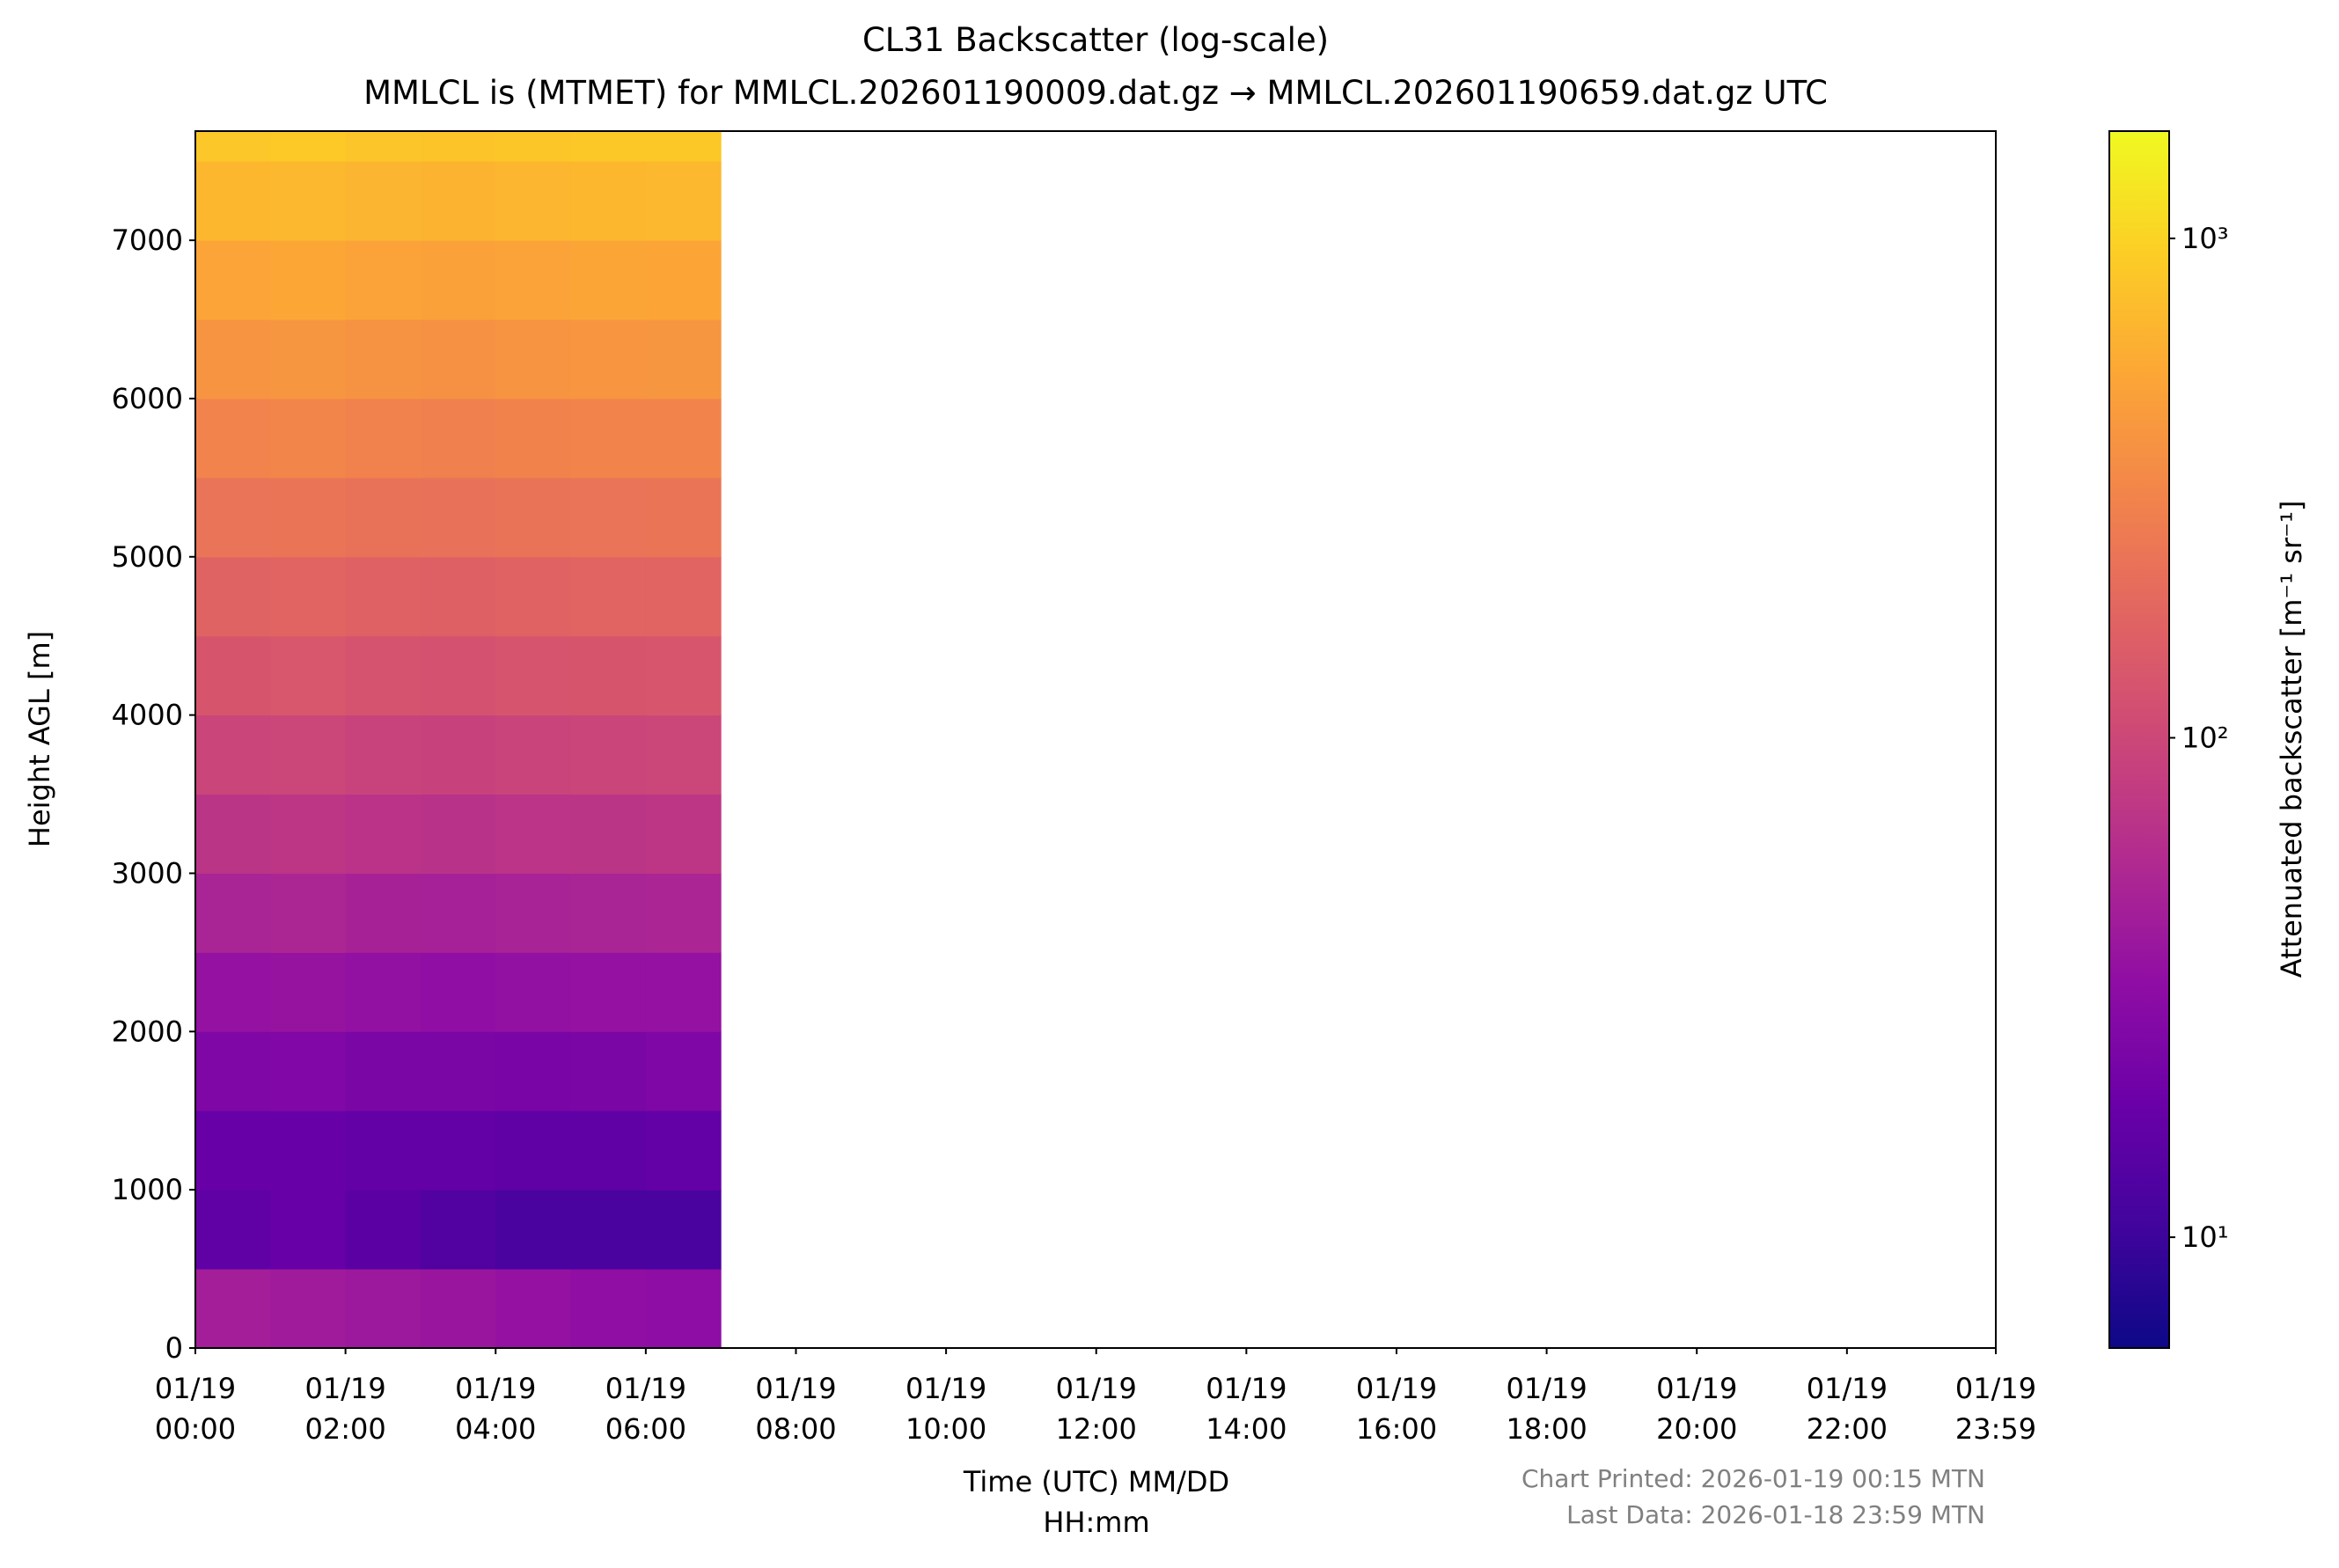 This screenshot has width=2339, height=1568. I want to click on y-tick-label: 4000, so click(147, 715).